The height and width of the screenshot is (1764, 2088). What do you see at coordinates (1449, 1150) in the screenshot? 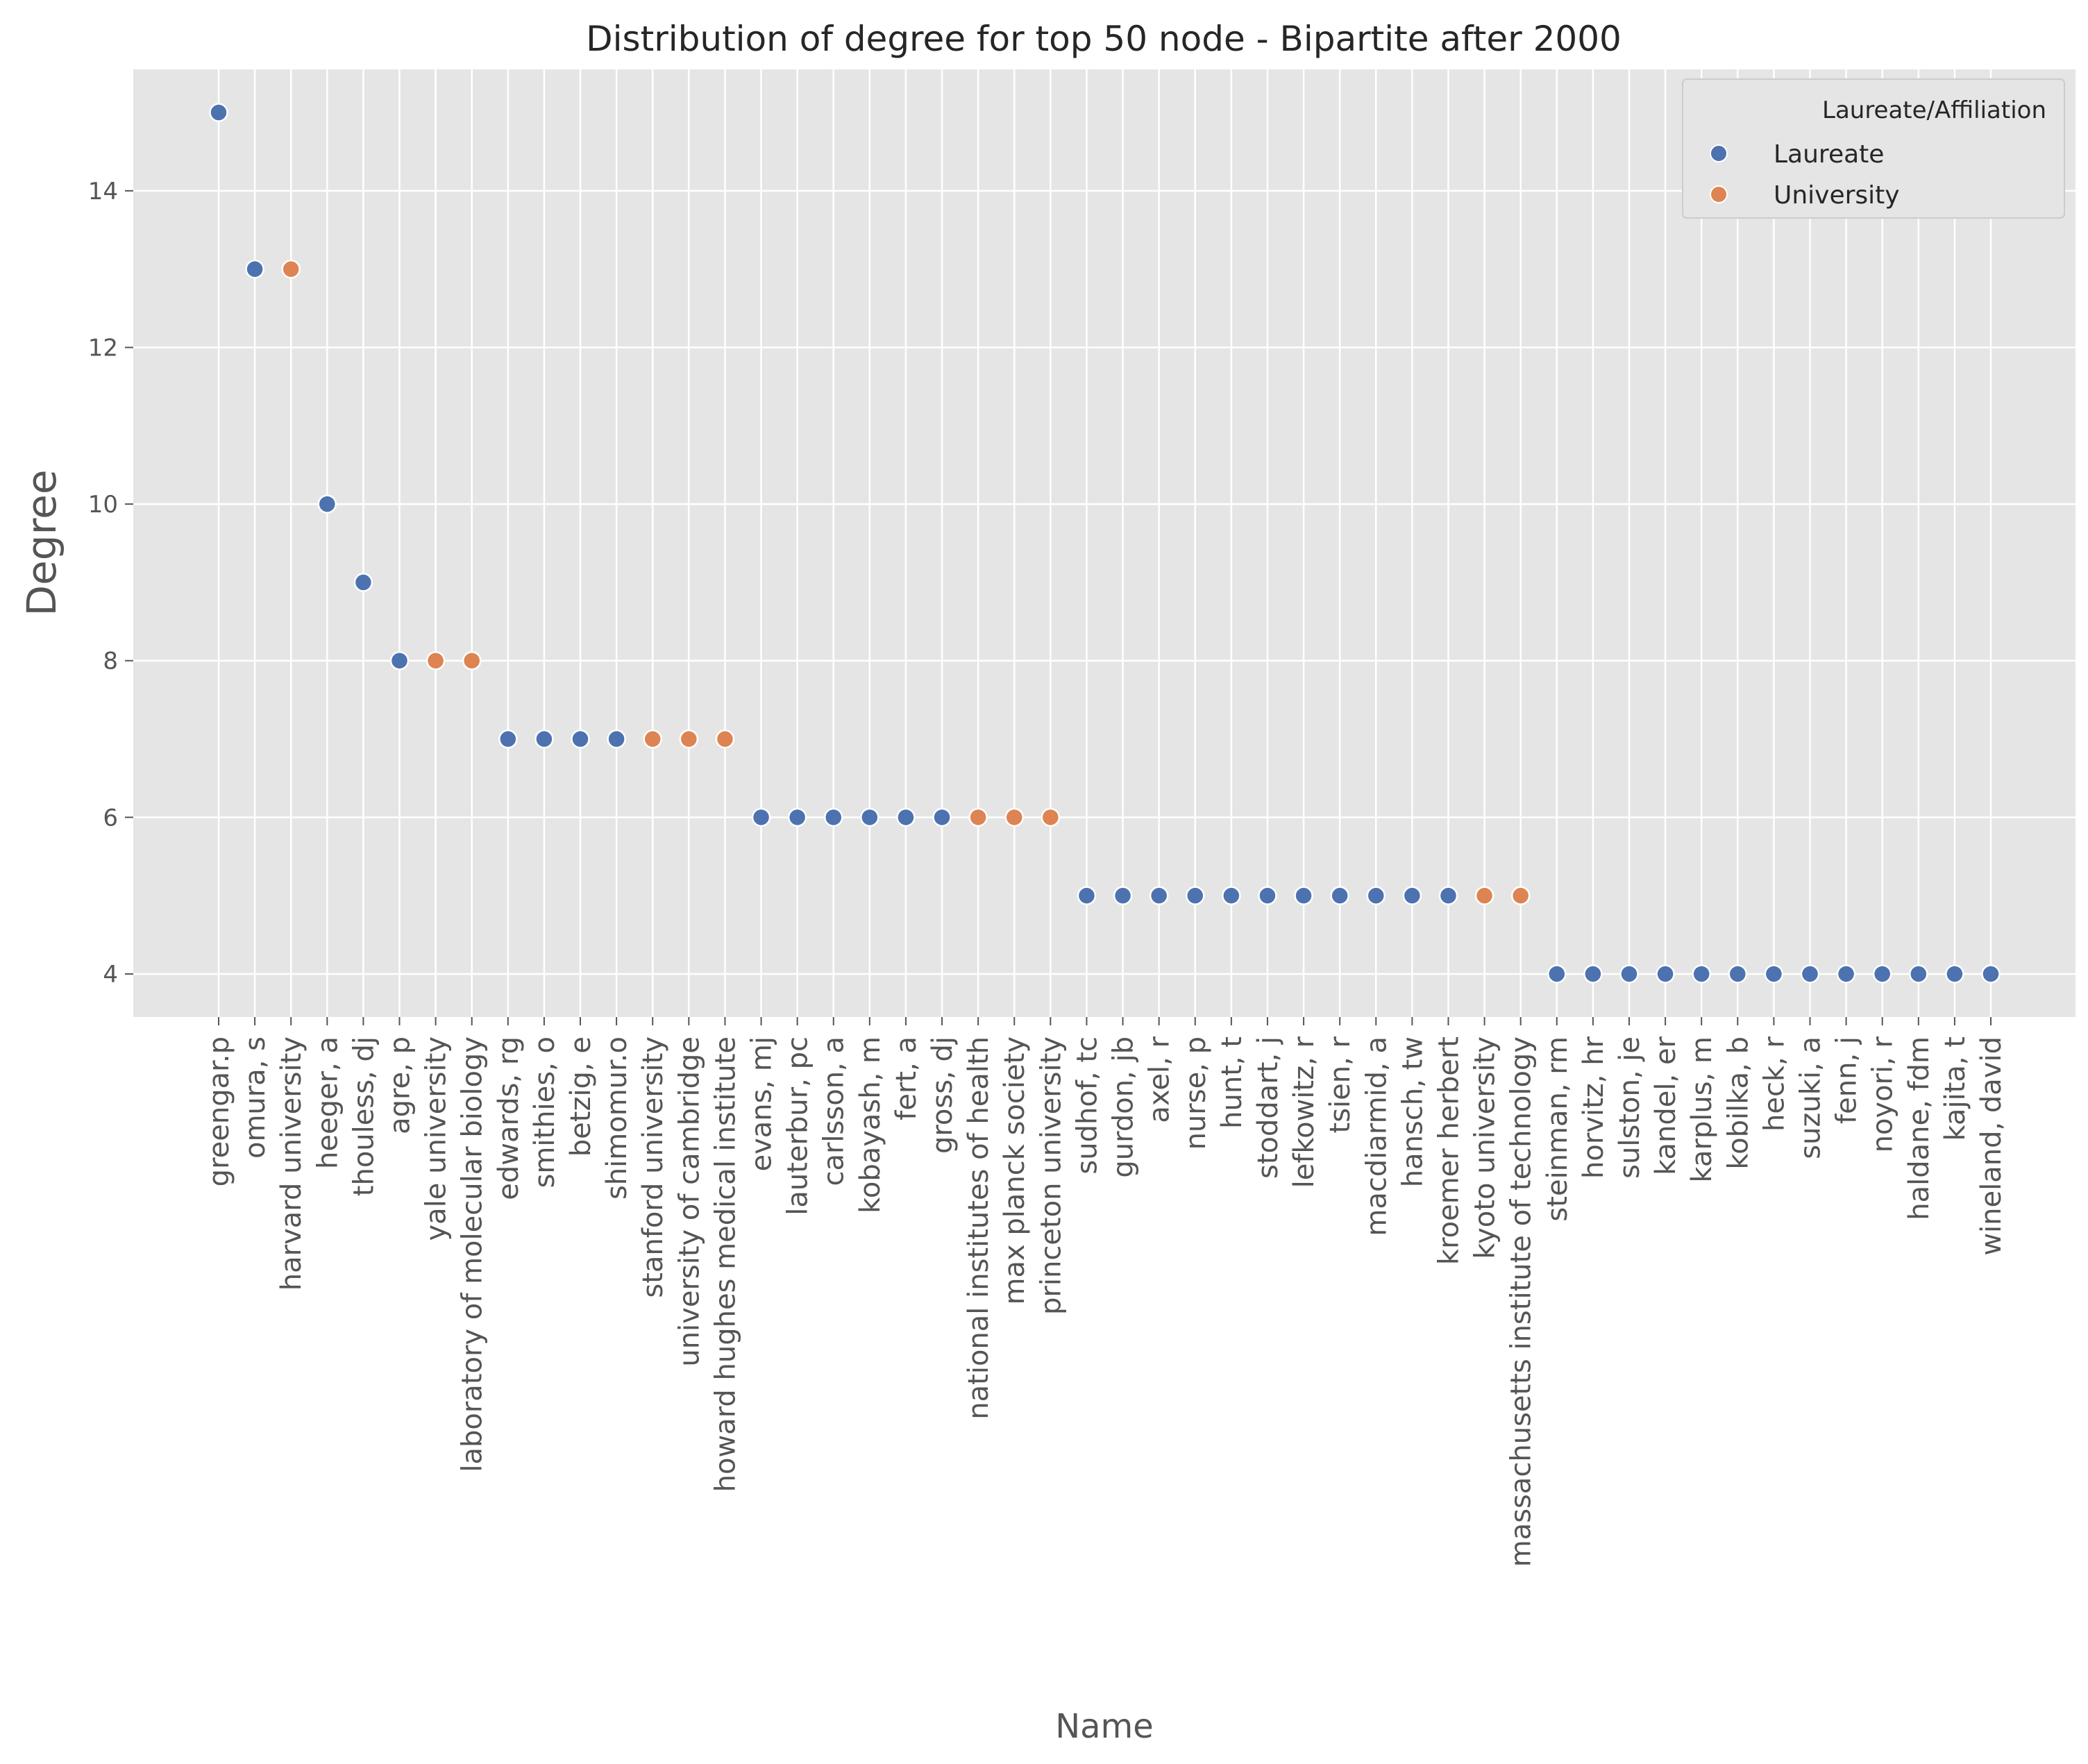
I see `x-tick-label: kroemer herbert` at bounding box center [1449, 1150].